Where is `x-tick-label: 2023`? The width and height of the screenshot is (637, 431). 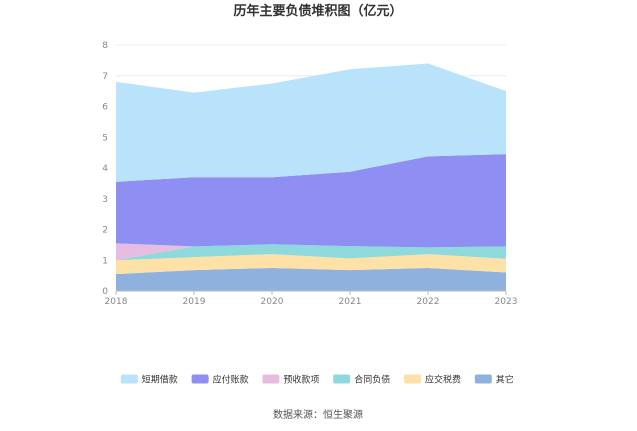 x-tick-label: 2023 is located at coordinates (506, 302).